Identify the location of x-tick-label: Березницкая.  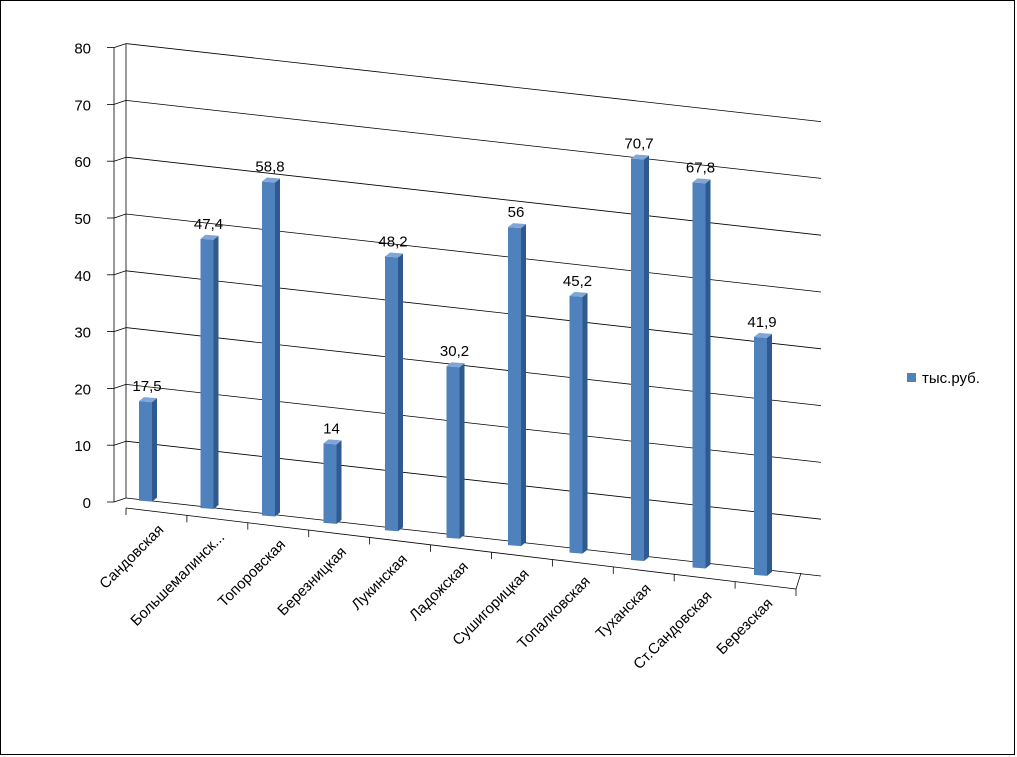
(312, 582).